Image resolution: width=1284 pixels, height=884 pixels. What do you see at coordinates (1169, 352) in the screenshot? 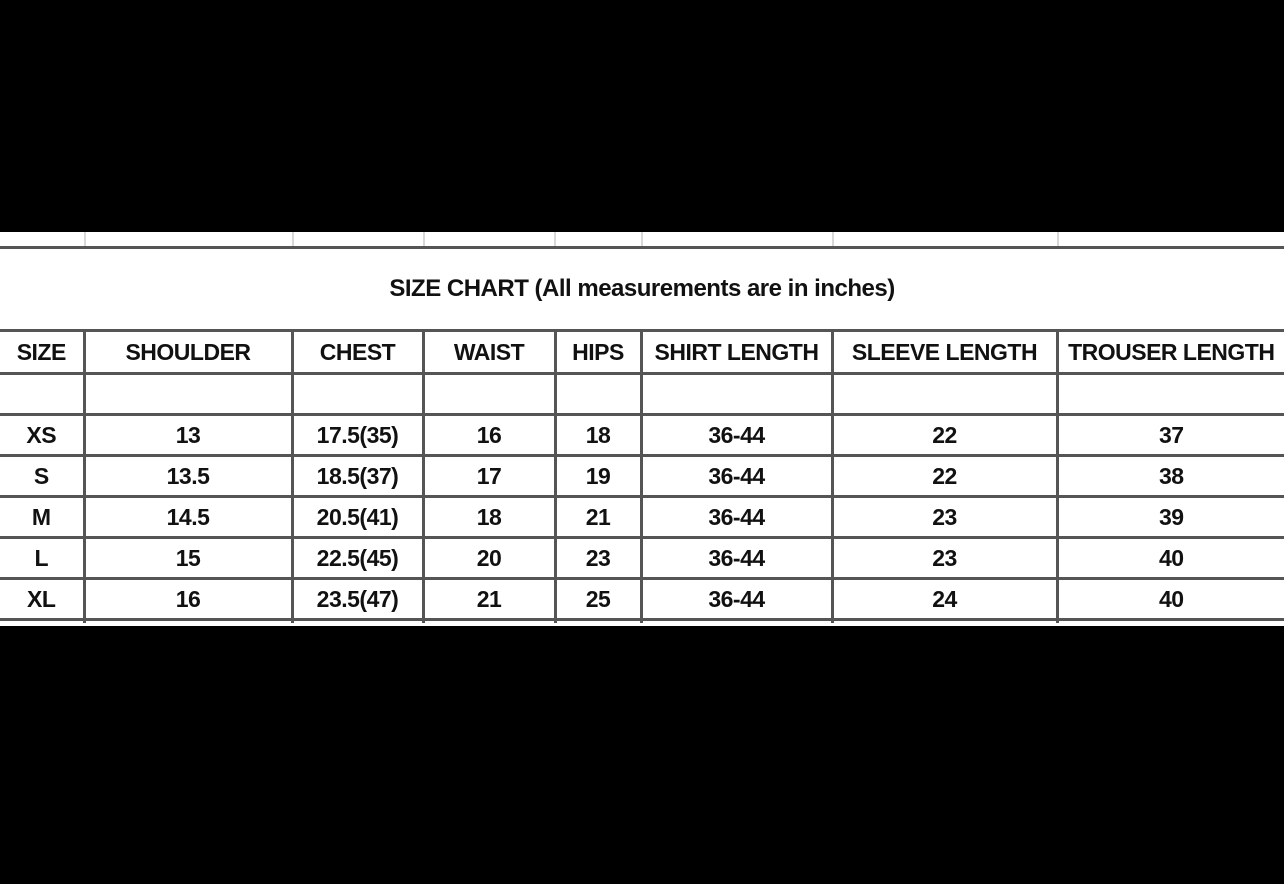
I see `column-header: TROUSER LENGTH` at bounding box center [1169, 352].